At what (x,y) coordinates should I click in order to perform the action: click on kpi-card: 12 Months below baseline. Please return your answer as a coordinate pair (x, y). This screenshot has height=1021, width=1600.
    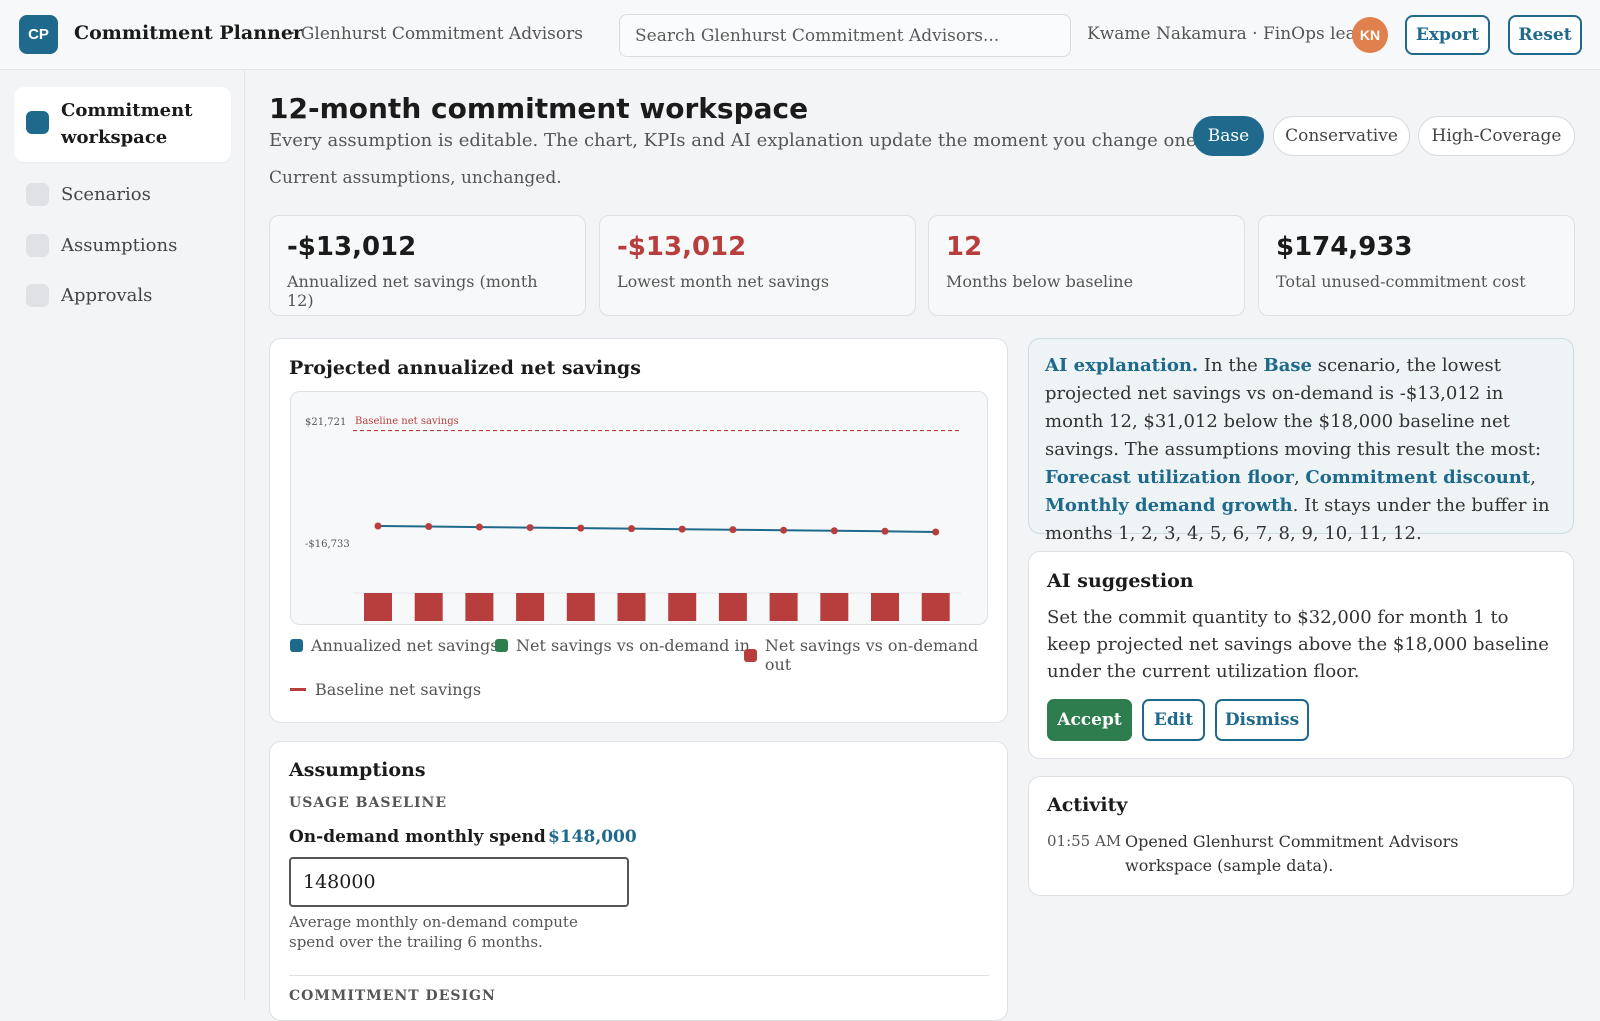
    Looking at the image, I should click on (1086, 265).